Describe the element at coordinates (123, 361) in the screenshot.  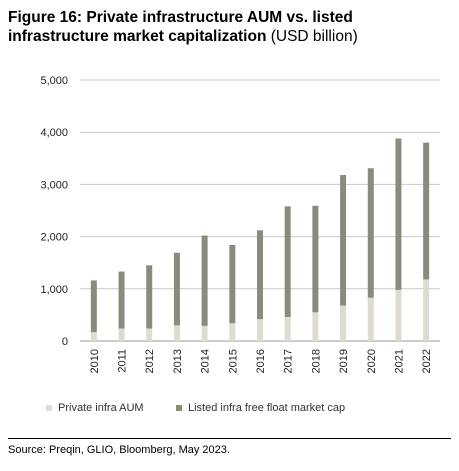
I see `x-tick-label: 2011` at that location.